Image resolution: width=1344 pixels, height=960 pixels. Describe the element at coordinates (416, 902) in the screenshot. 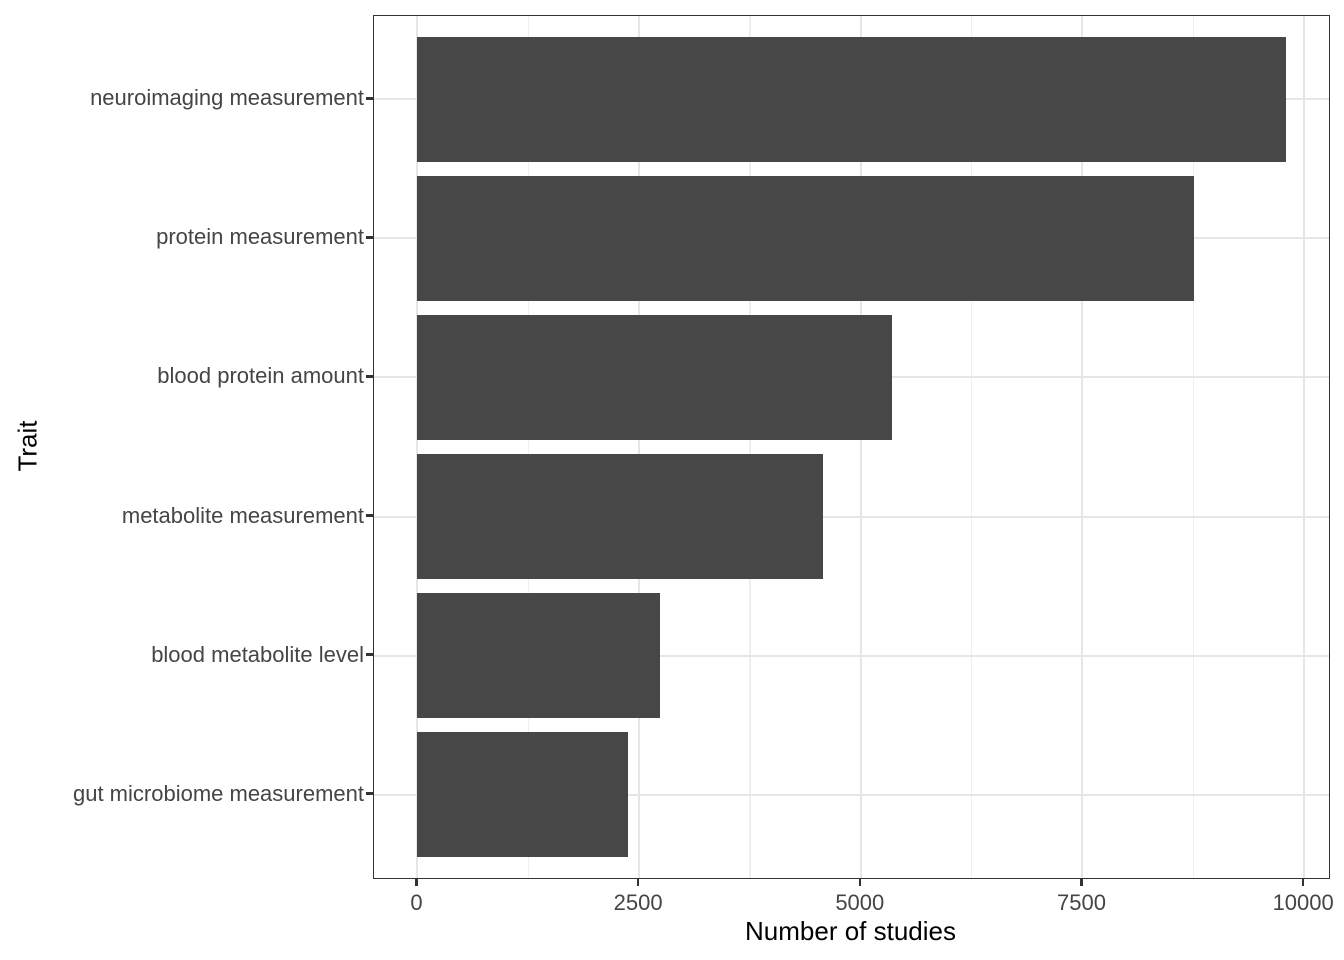

I see `x-tick-label: 0` at that location.